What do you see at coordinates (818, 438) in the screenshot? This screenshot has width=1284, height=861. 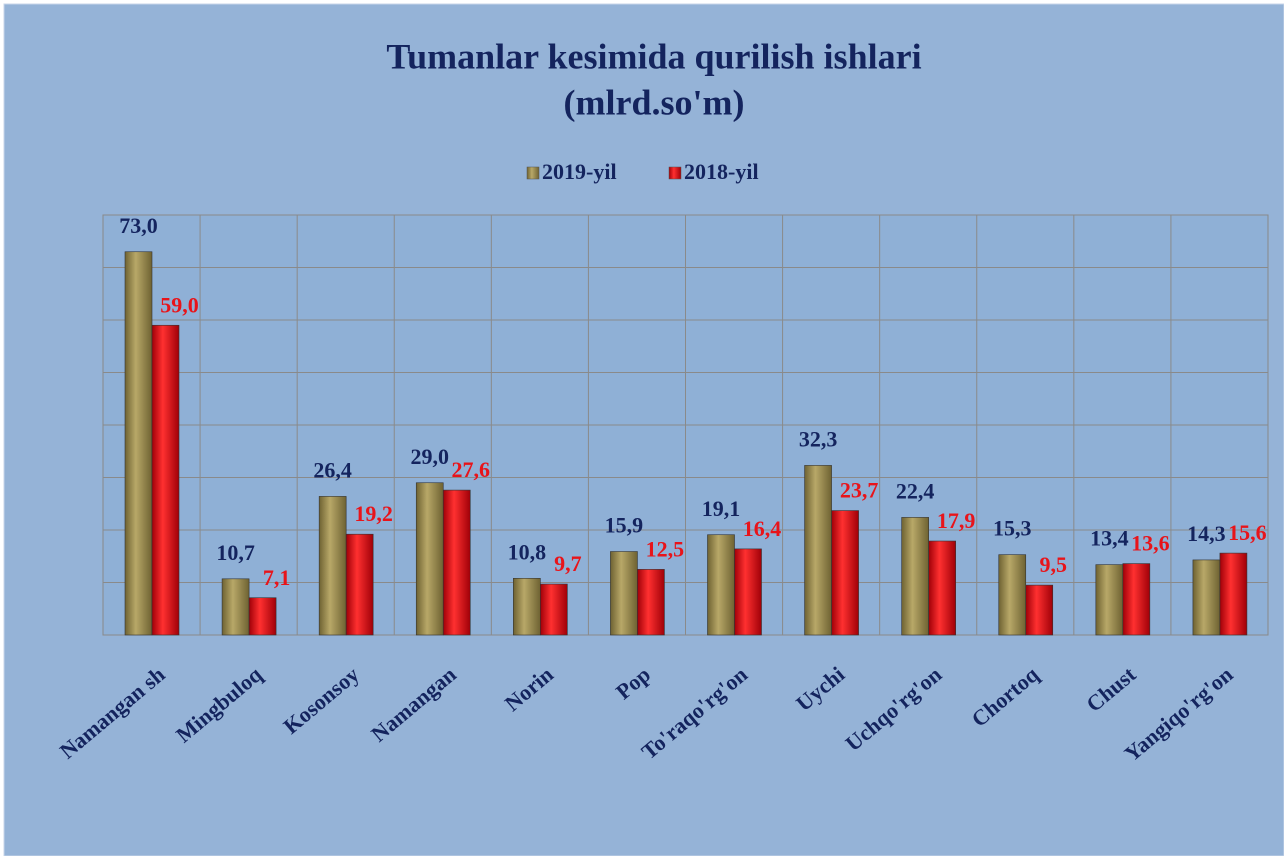 I see `value-label: 32,3` at bounding box center [818, 438].